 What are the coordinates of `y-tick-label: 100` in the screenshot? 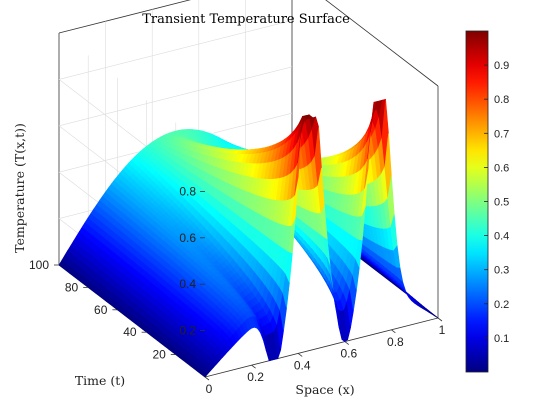 It's located at (39, 265).